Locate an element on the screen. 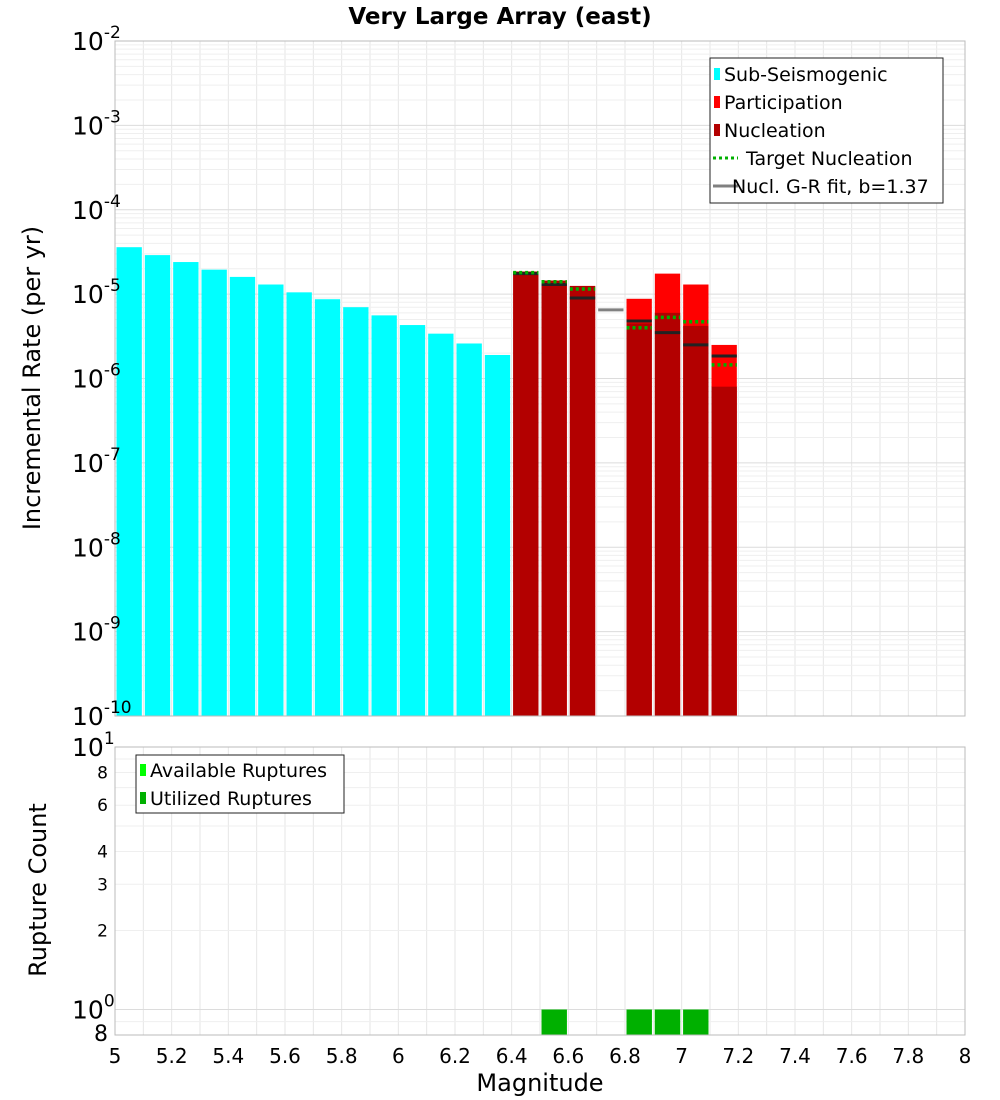 The height and width of the screenshot is (1100, 1000). top-y-tick-label: 10⁻⁹ is located at coordinates (96, 630).